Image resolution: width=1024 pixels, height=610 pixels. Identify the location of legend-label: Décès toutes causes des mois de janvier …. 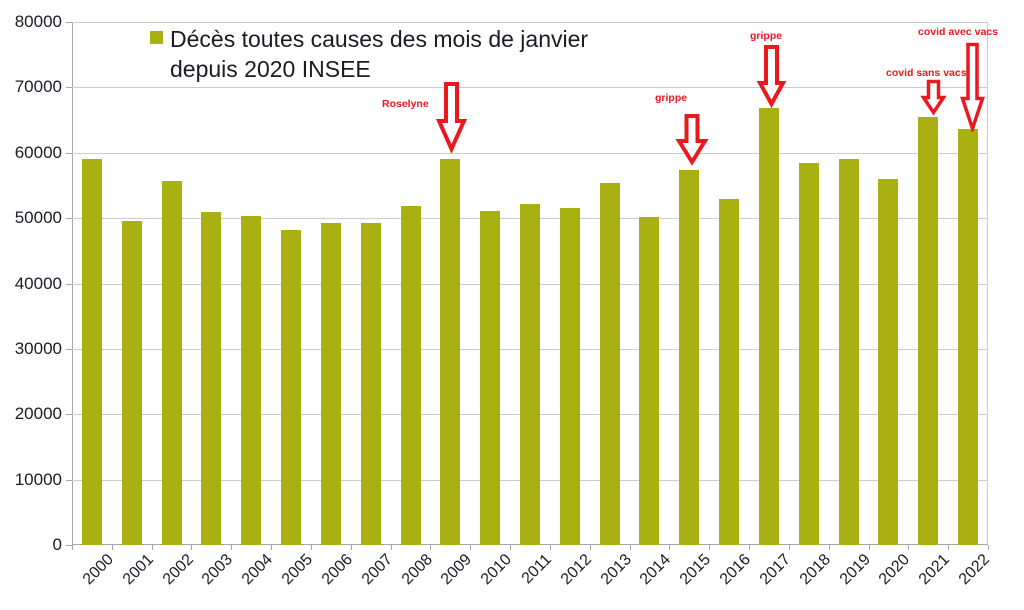
(379, 54).